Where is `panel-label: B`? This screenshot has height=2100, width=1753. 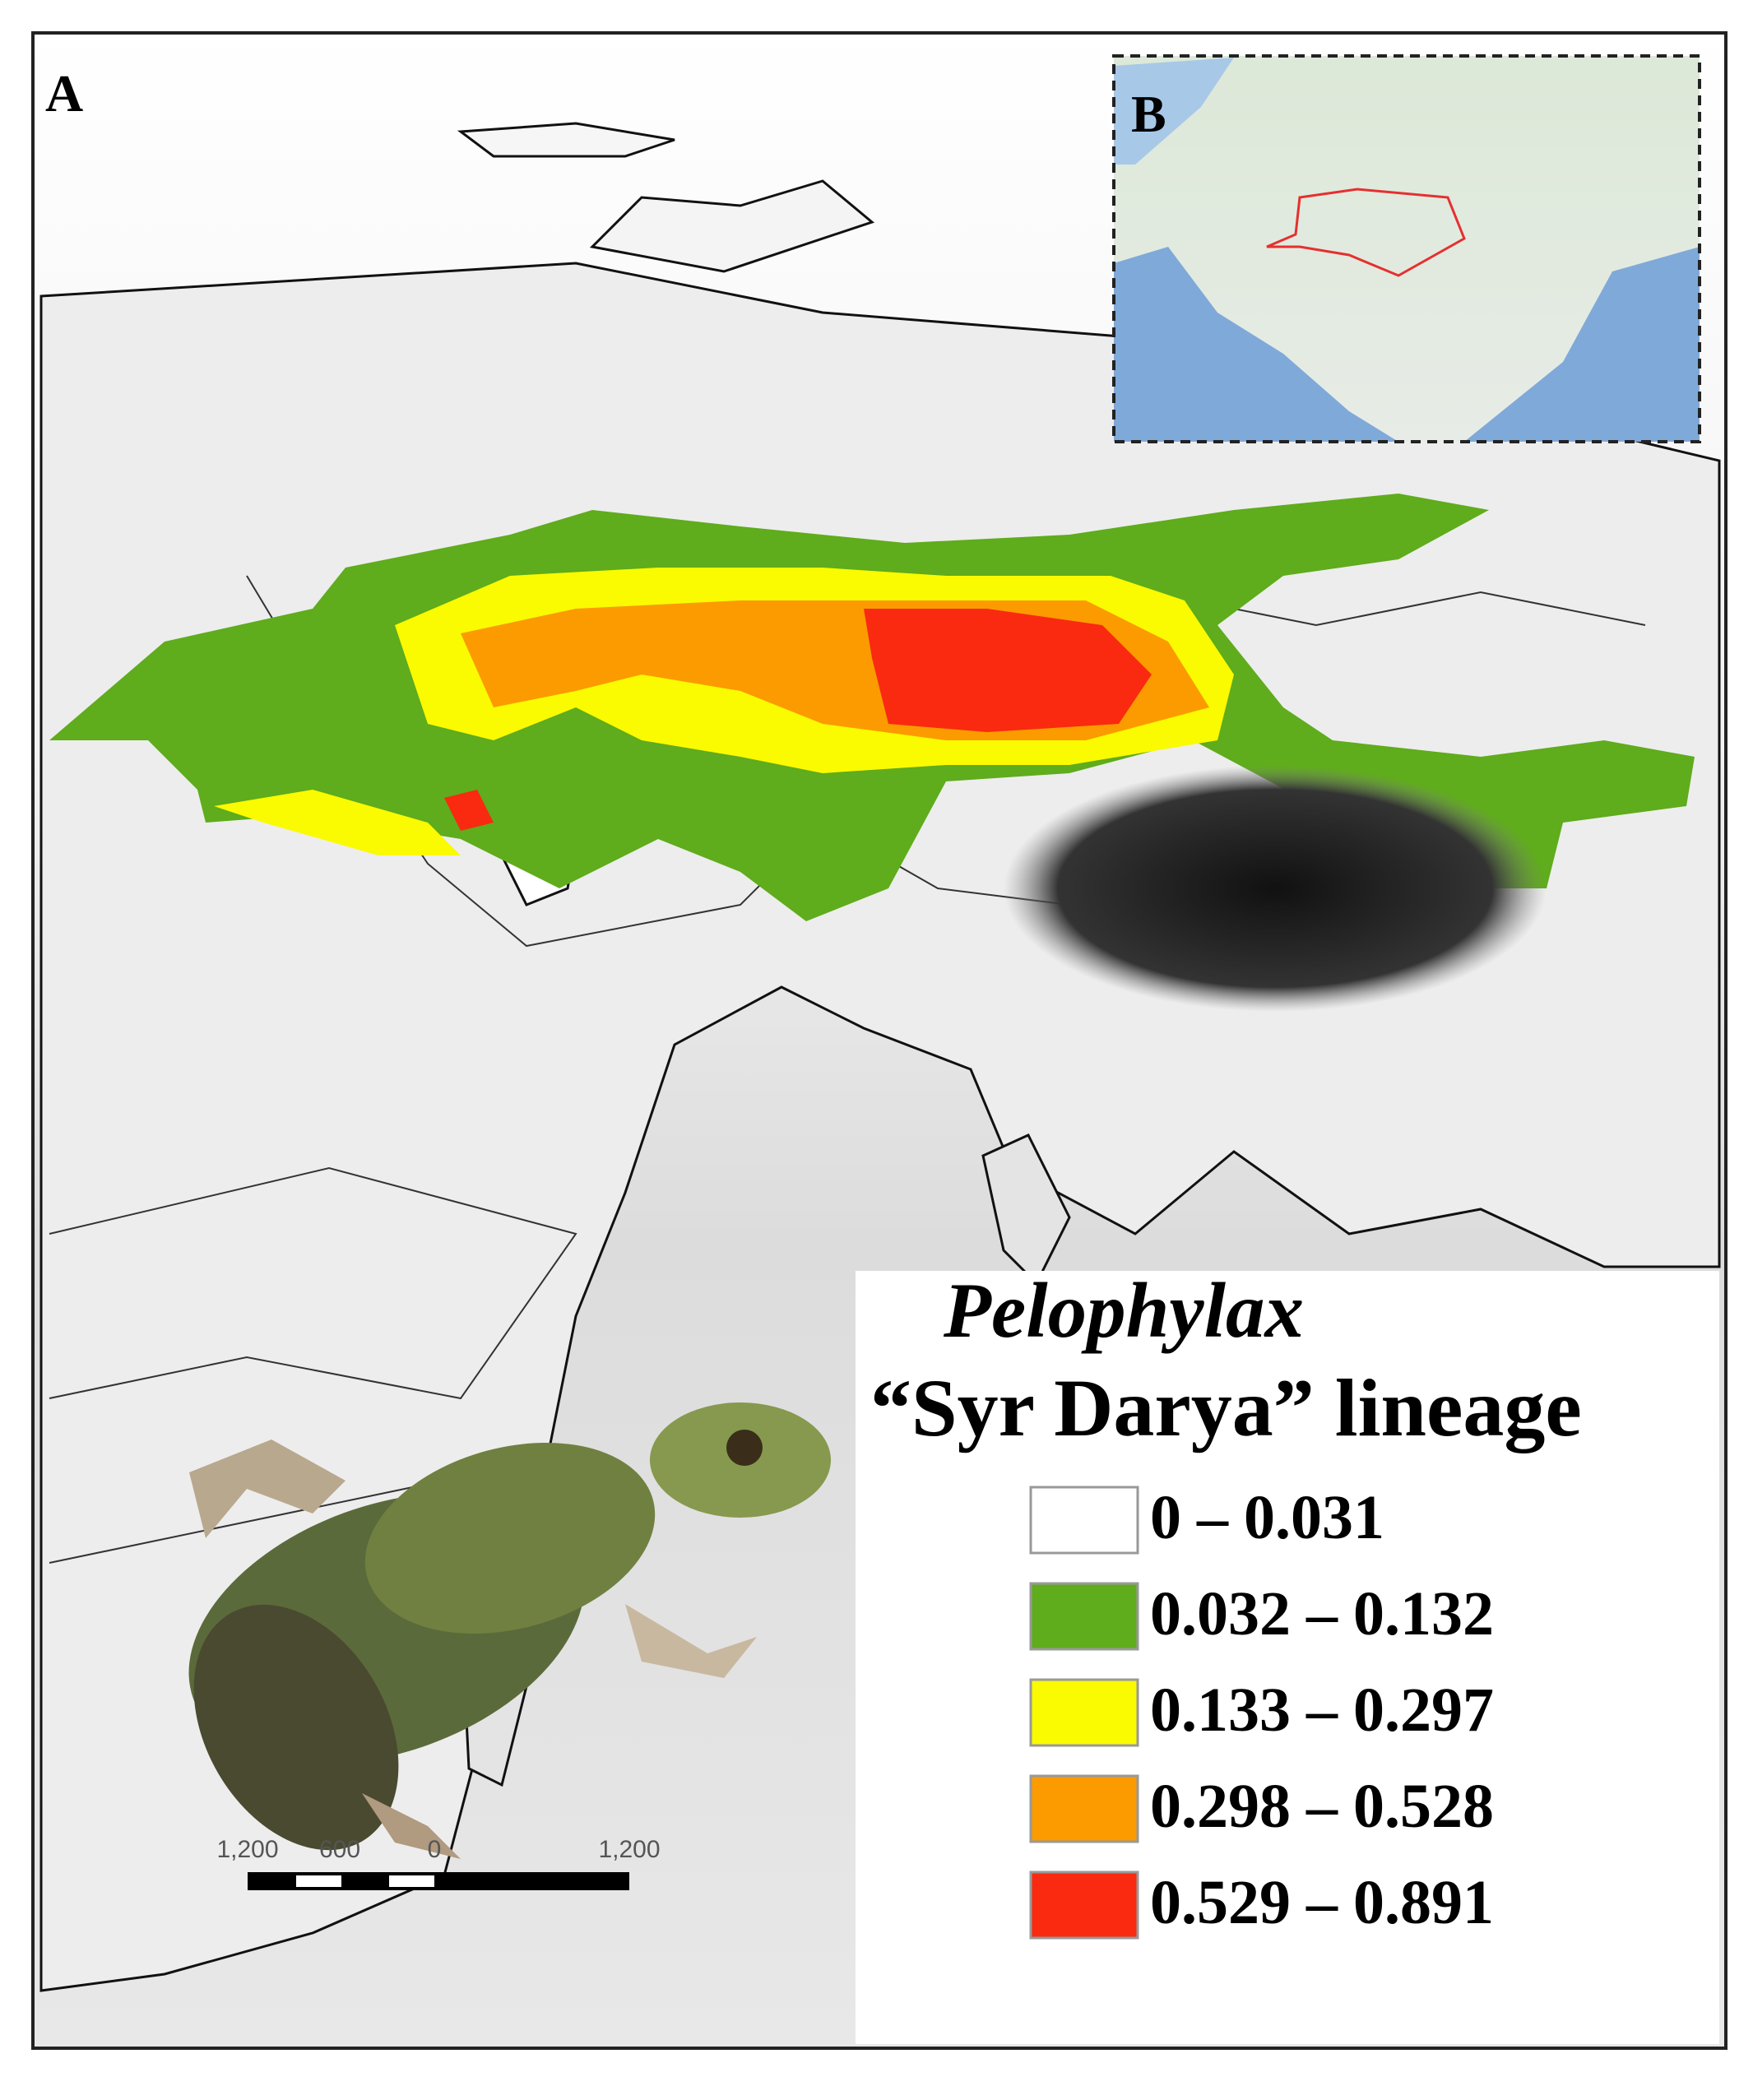 panel-label: B is located at coordinates (1148, 114).